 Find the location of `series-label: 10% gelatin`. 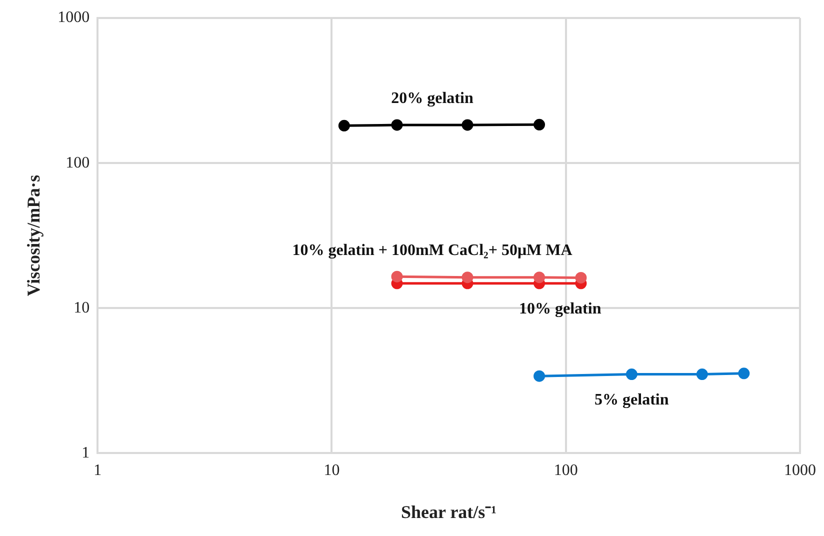

series-label: 10% gelatin is located at coordinates (560, 309).